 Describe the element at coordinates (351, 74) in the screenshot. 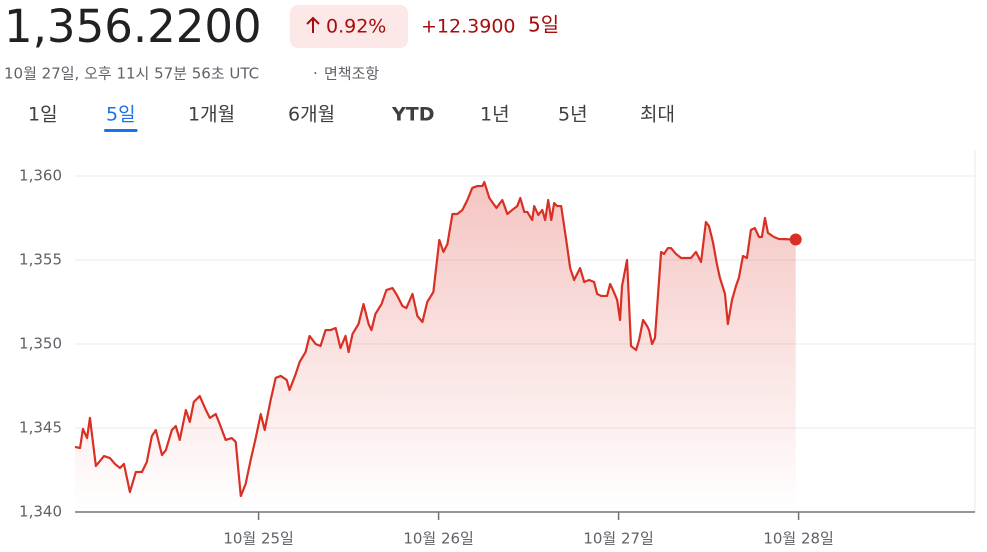

I see `disclaimer-link: 면책조항` at that location.